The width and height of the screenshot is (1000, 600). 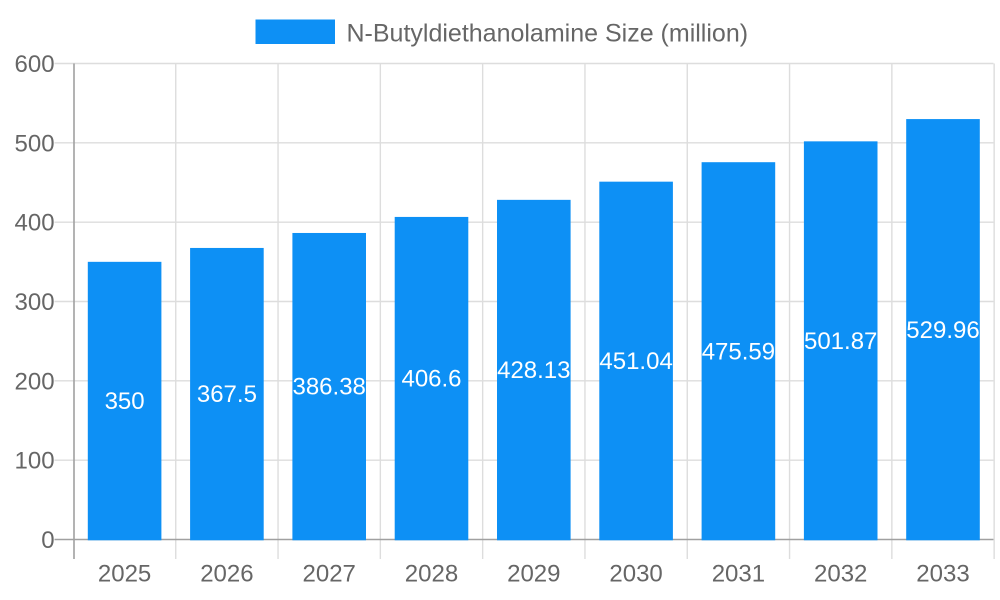 What do you see at coordinates (329, 574) in the screenshot?
I see `svg-text: 2027` at bounding box center [329, 574].